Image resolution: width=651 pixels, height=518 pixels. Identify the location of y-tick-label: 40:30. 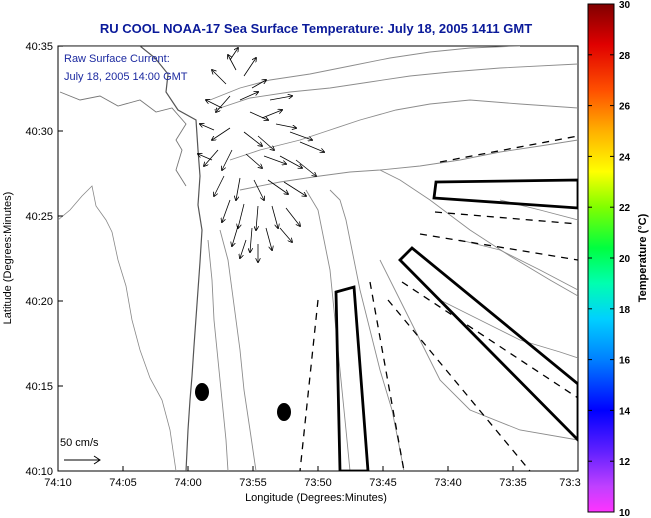
(39, 132).